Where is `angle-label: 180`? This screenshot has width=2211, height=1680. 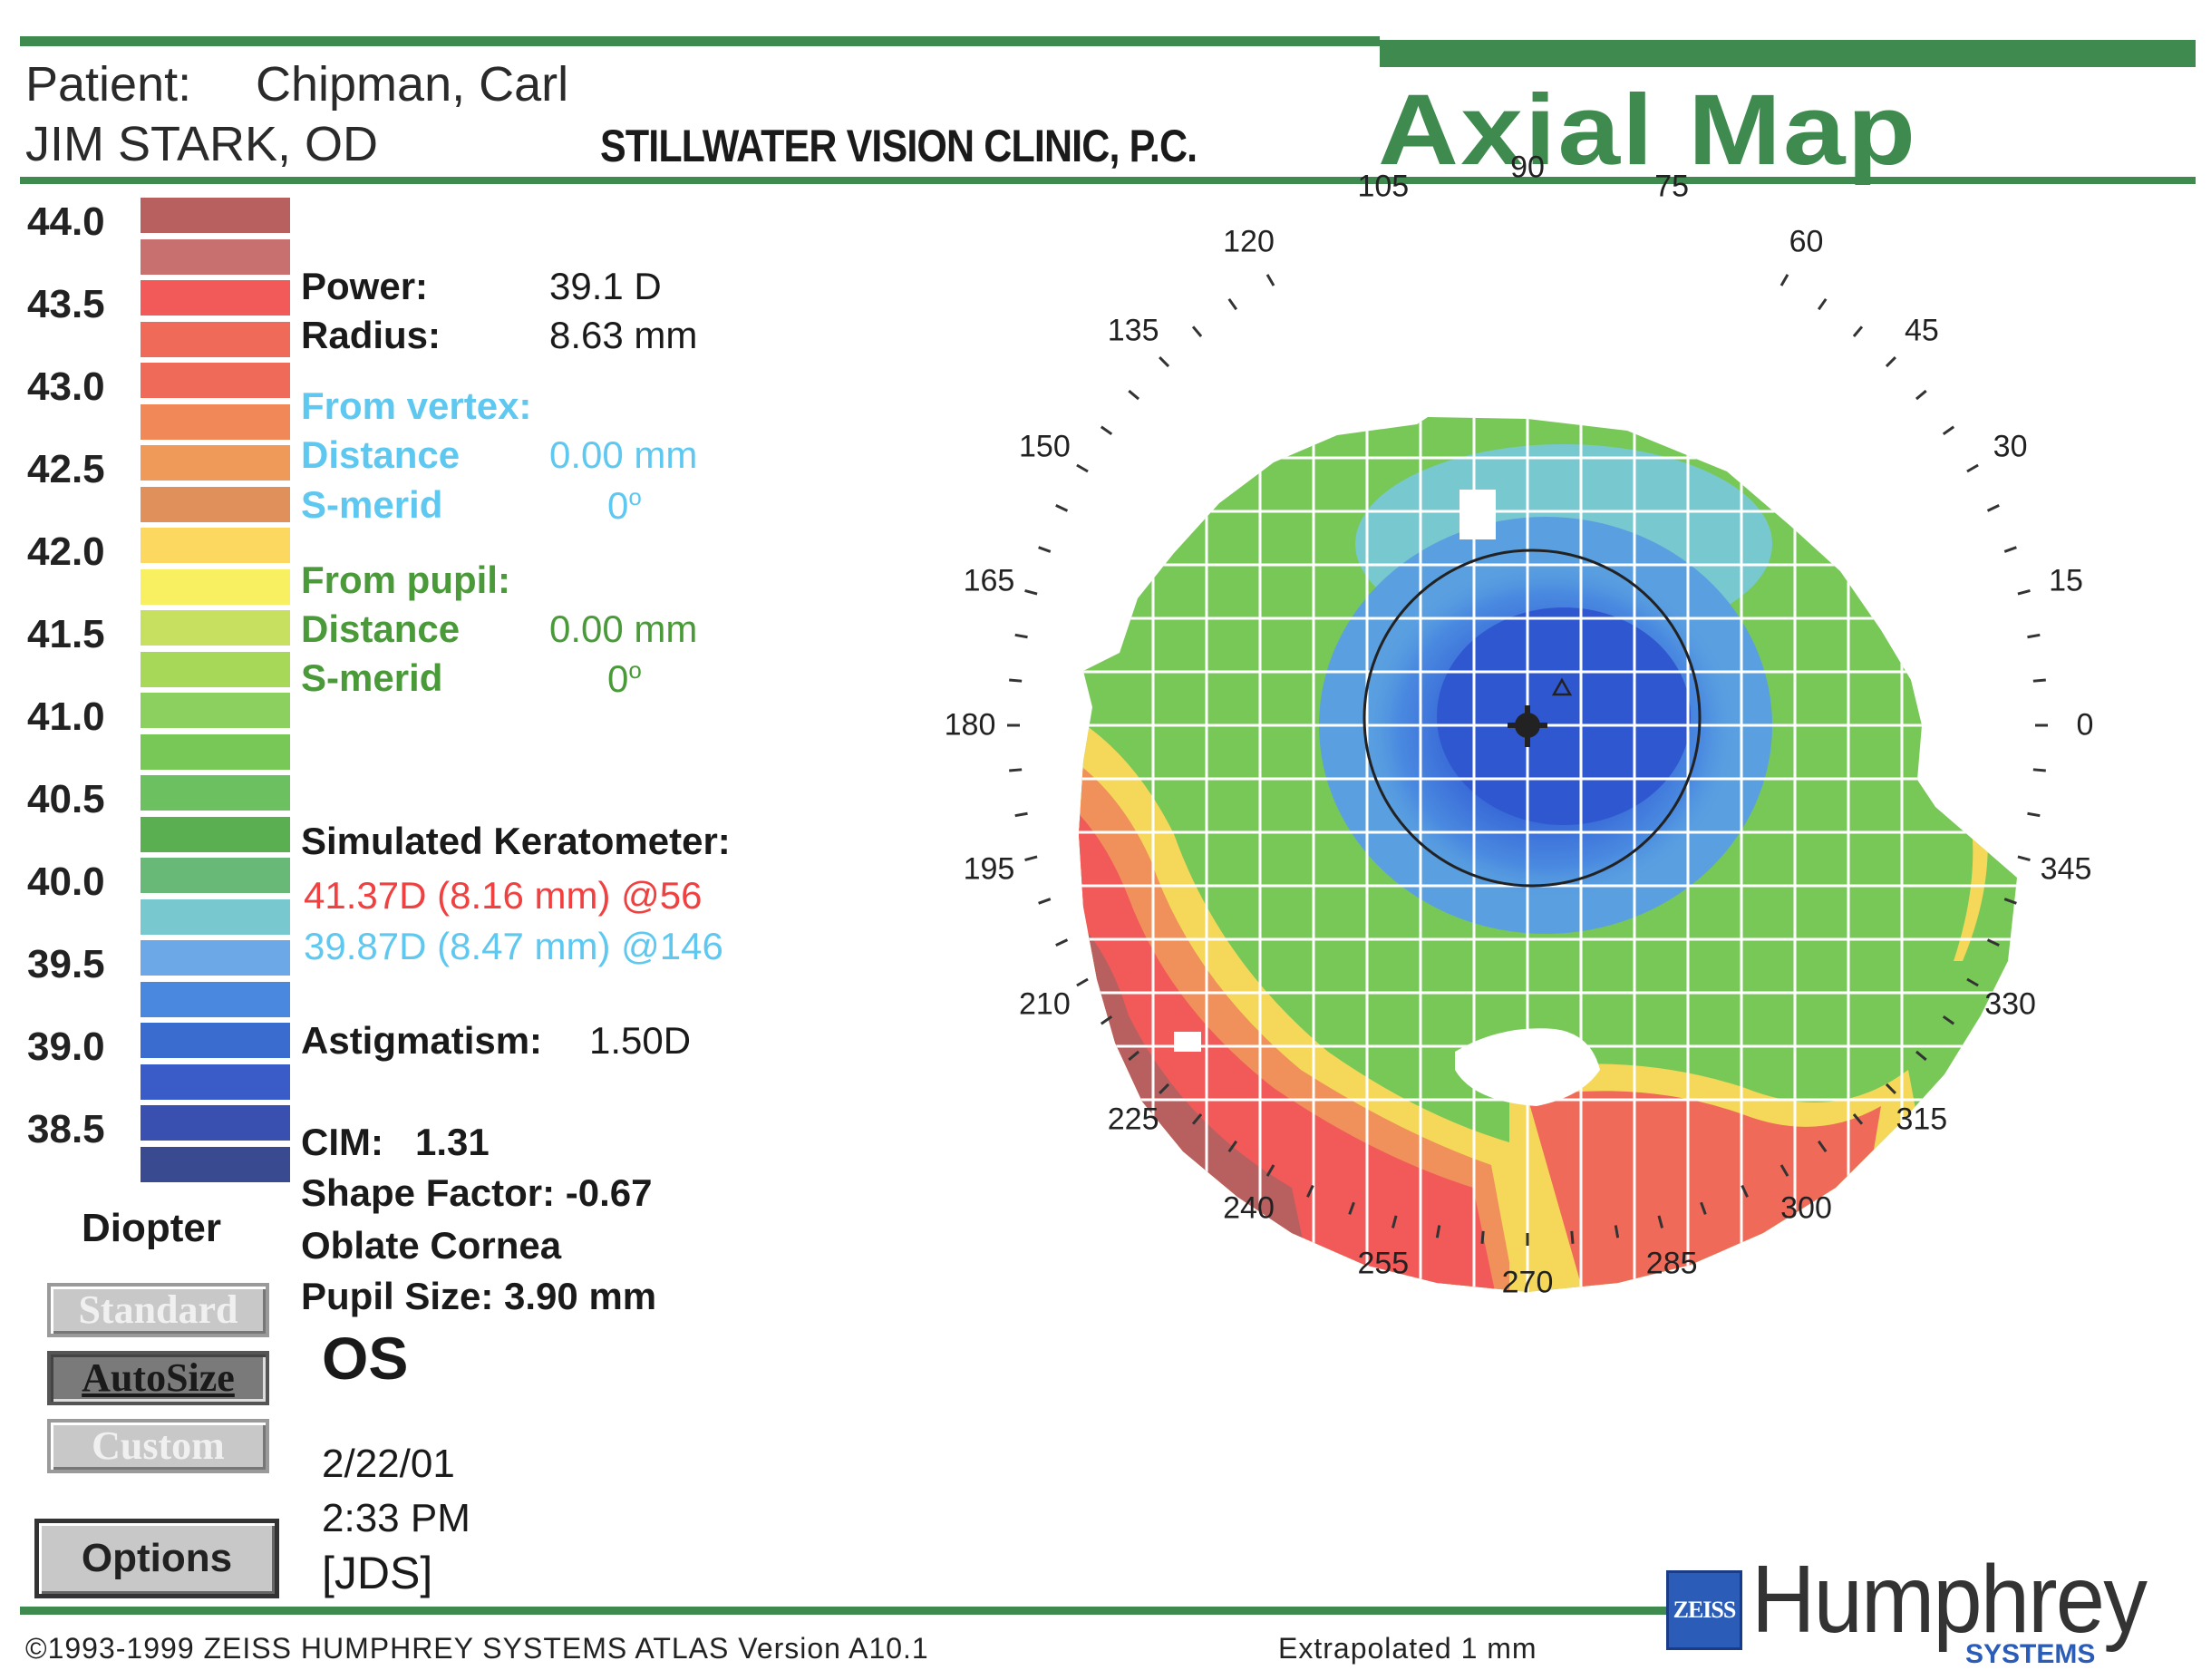
angle-label: 180 is located at coordinates (970, 725).